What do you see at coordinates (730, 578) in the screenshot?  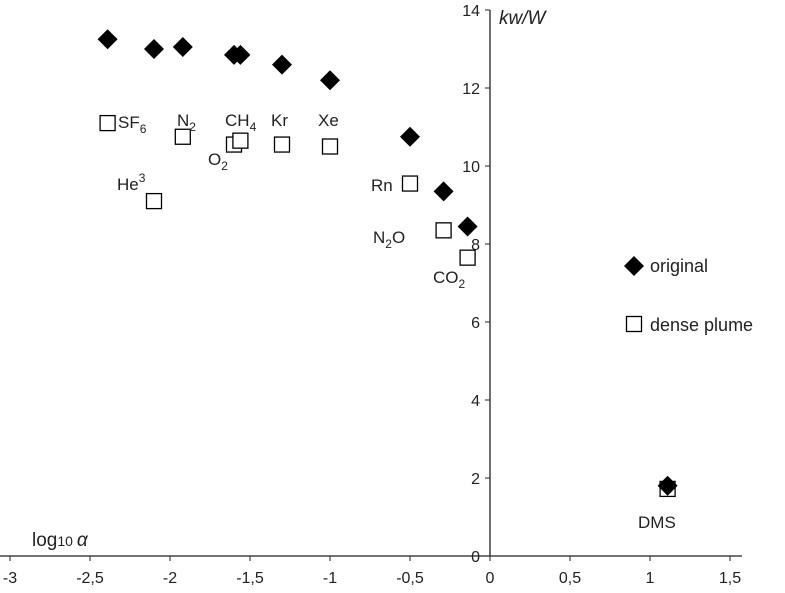 I see `x-tick-label: 1,5` at bounding box center [730, 578].